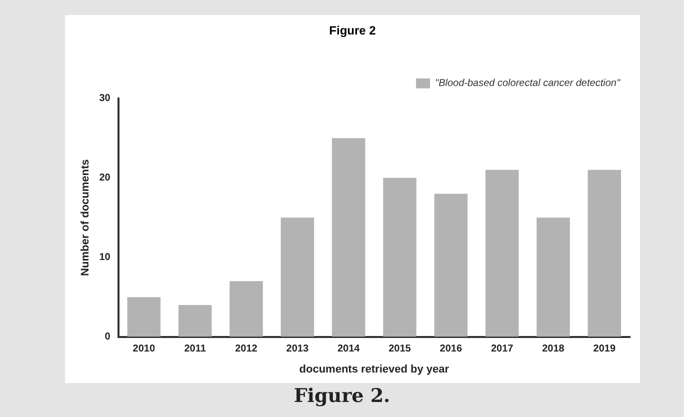  I want to click on x-tick-label: 2011, so click(195, 349).